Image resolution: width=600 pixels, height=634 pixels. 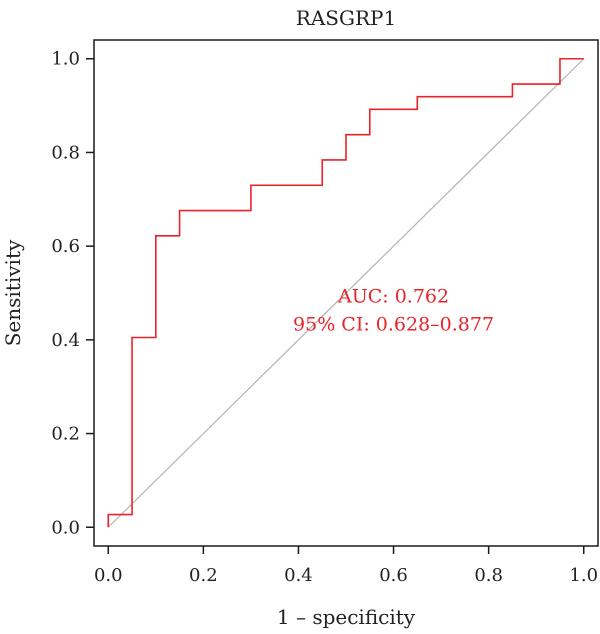 What do you see at coordinates (203, 575) in the screenshot?
I see `x-tick-label: 0.2` at bounding box center [203, 575].